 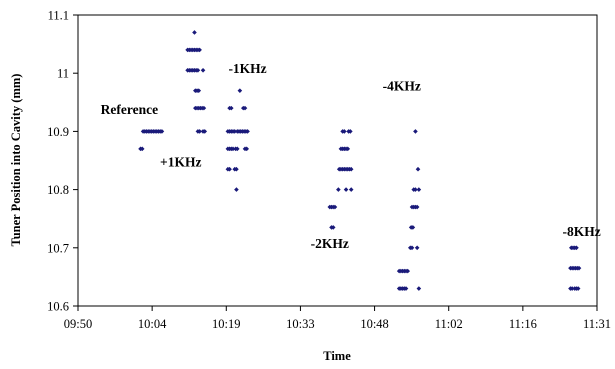 What do you see at coordinates (16, 160) in the screenshot?
I see `y-axis-title: Tuner Position into Cavity (mm)` at bounding box center [16, 160].